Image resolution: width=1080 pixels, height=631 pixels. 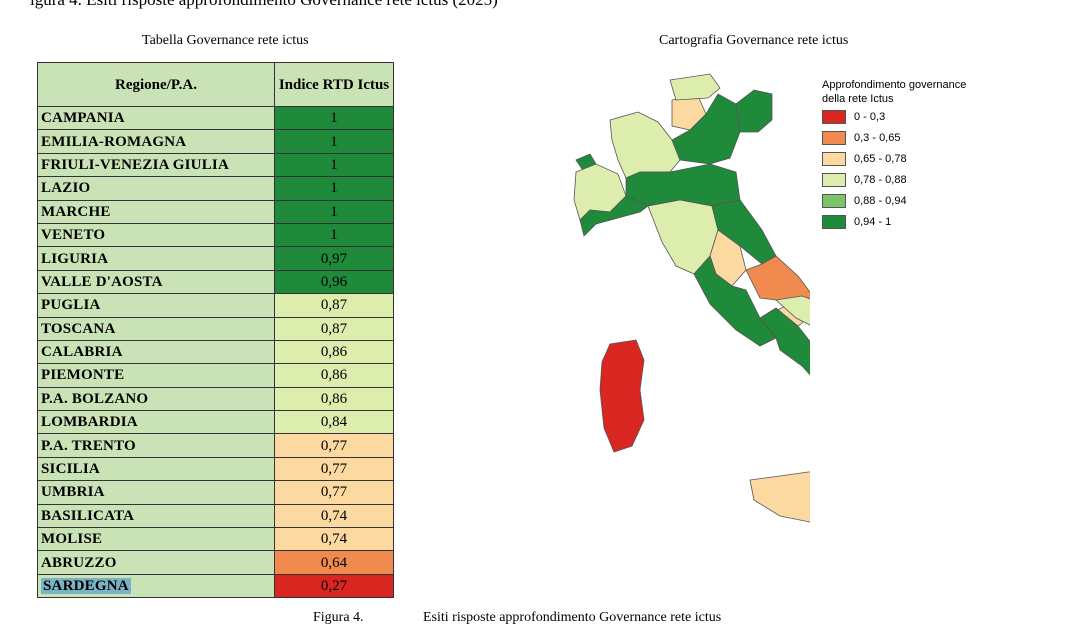 What do you see at coordinates (334, 84) in the screenshot?
I see `header-index: Indice RTD Ictus` at bounding box center [334, 84].